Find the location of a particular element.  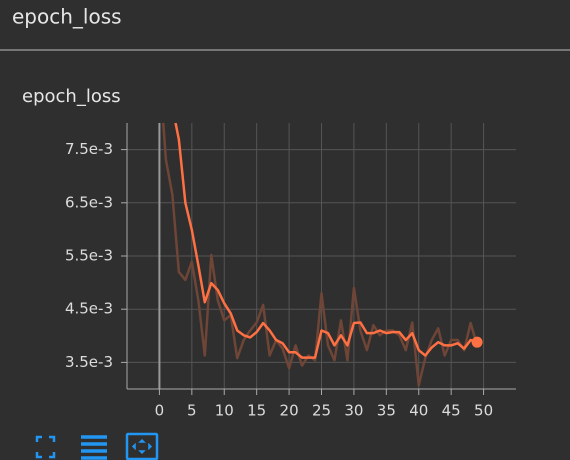

x-tick-label: 35 is located at coordinates (386, 411).